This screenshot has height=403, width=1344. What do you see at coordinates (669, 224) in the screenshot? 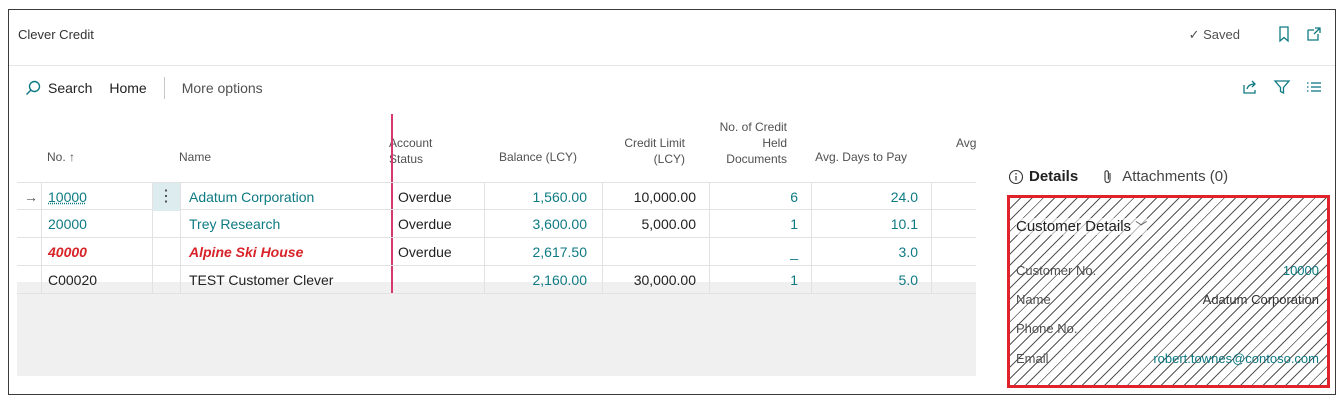
I see `cell-credit-limit: 5,000.00` at bounding box center [669, 224].